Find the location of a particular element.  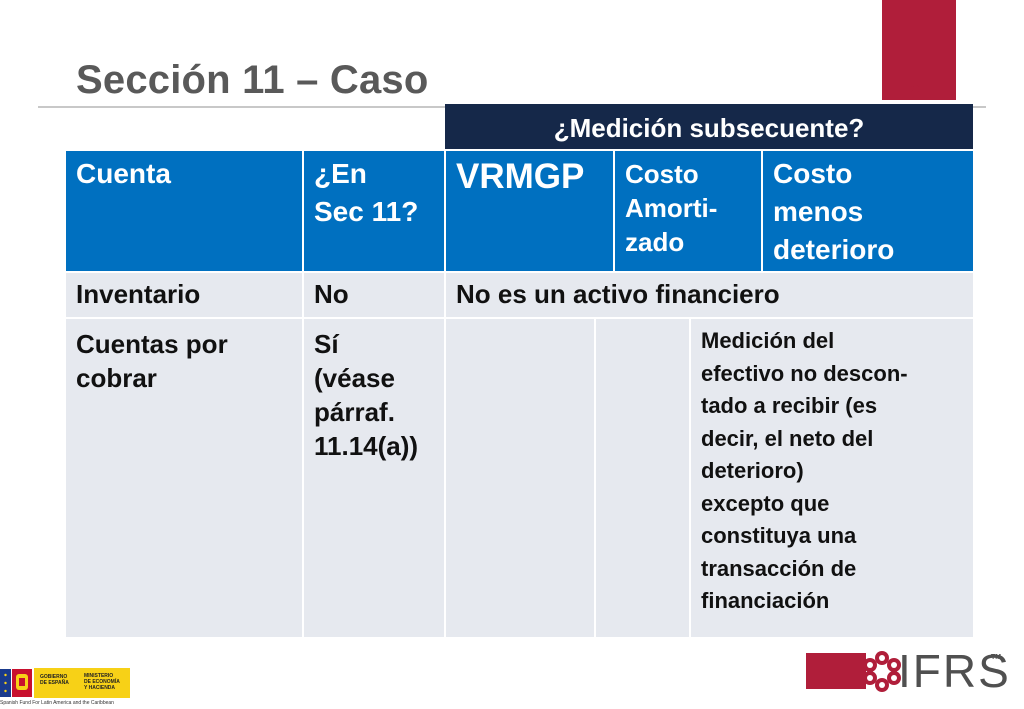

header-costo-menos-deterioro-line: deterioro is located at coordinates (834, 249).